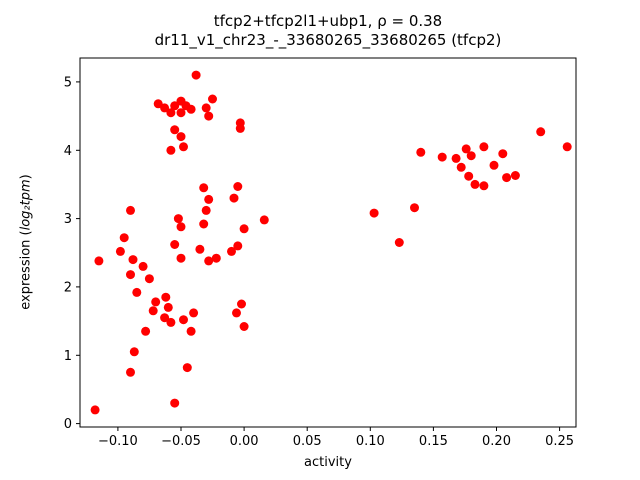 The image size is (640, 480). Describe the element at coordinates (68, 151) in the screenshot. I see `y-tick-label: 4` at that location.